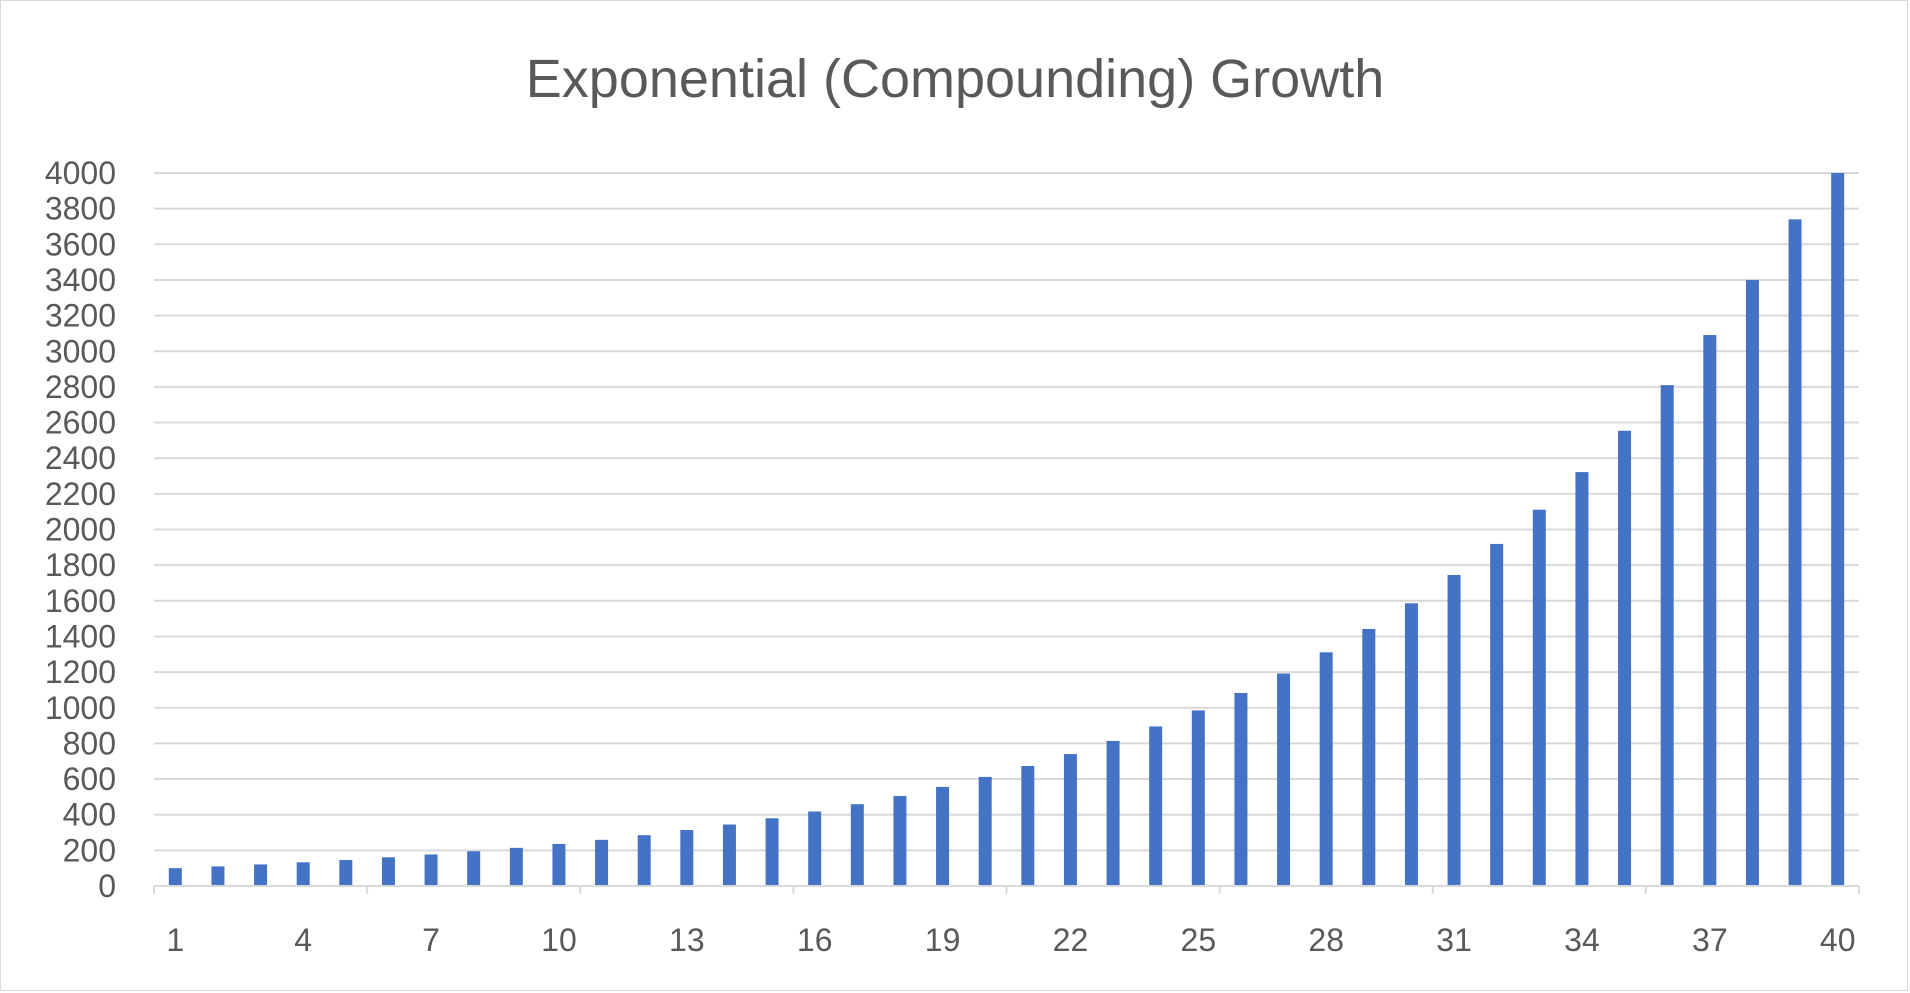  Describe the element at coordinates (107, 886) in the screenshot. I see `y-tick-label: 0` at that location.